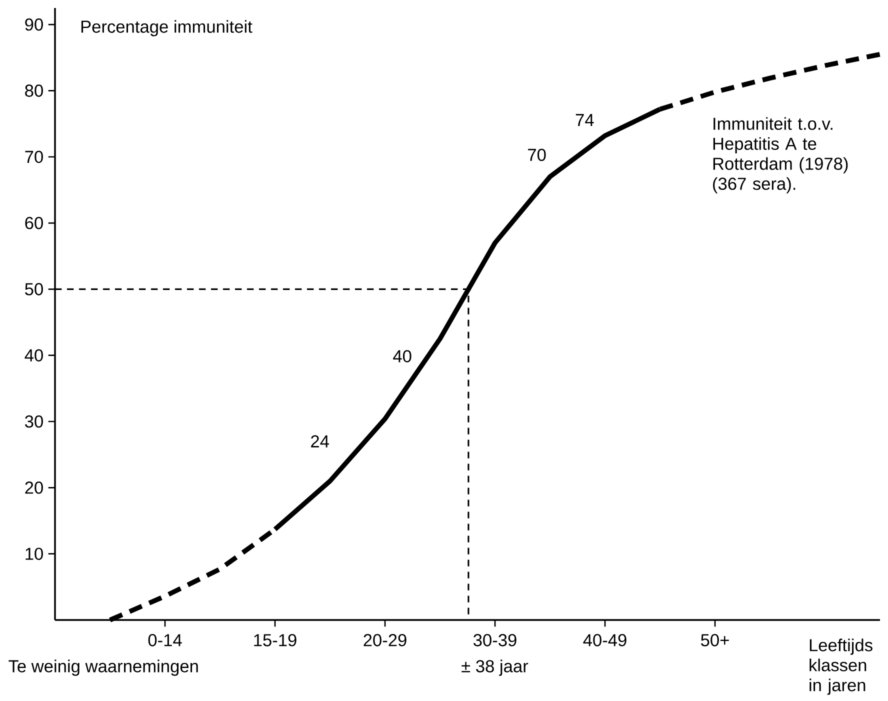 The image size is (888, 701). Describe the element at coordinates (537, 155) in the screenshot. I see `annotation: 70` at that location.